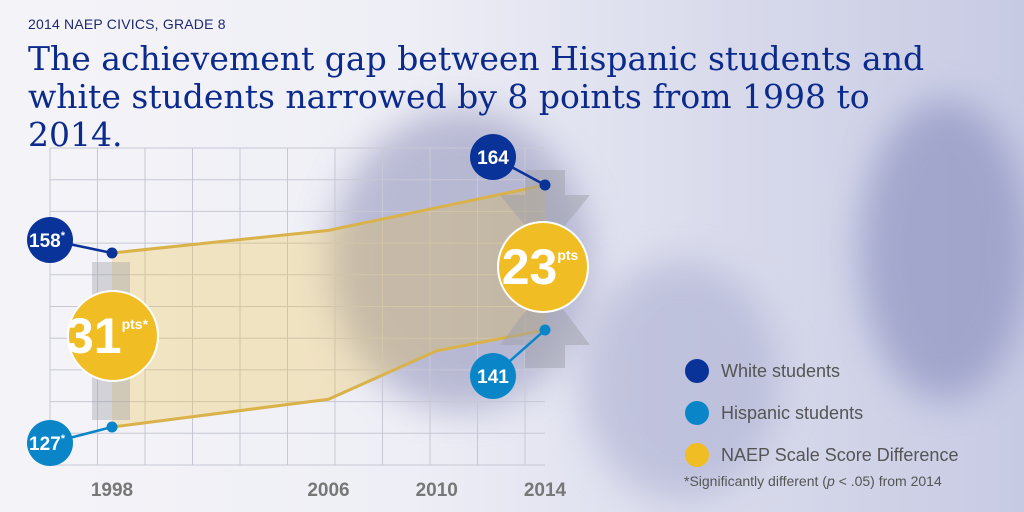  What do you see at coordinates (840, 454) in the screenshot?
I see `legend-label: NAEP Scale Score Difference` at bounding box center [840, 454].